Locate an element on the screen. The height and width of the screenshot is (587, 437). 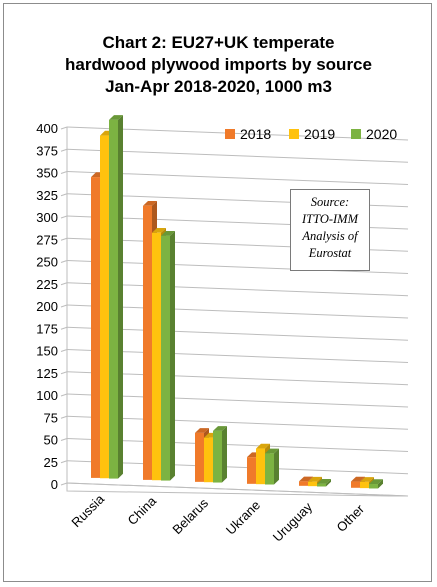
y-tick-label: 100 is located at coordinates (47, 395).